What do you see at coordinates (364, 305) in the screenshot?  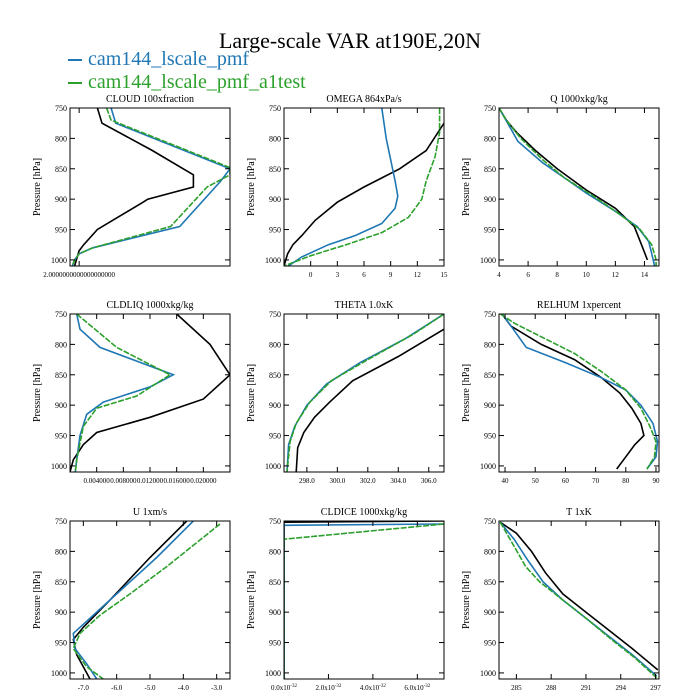 I see `panel-title: THETA 1.0xK` at bounding box center [364, 305].